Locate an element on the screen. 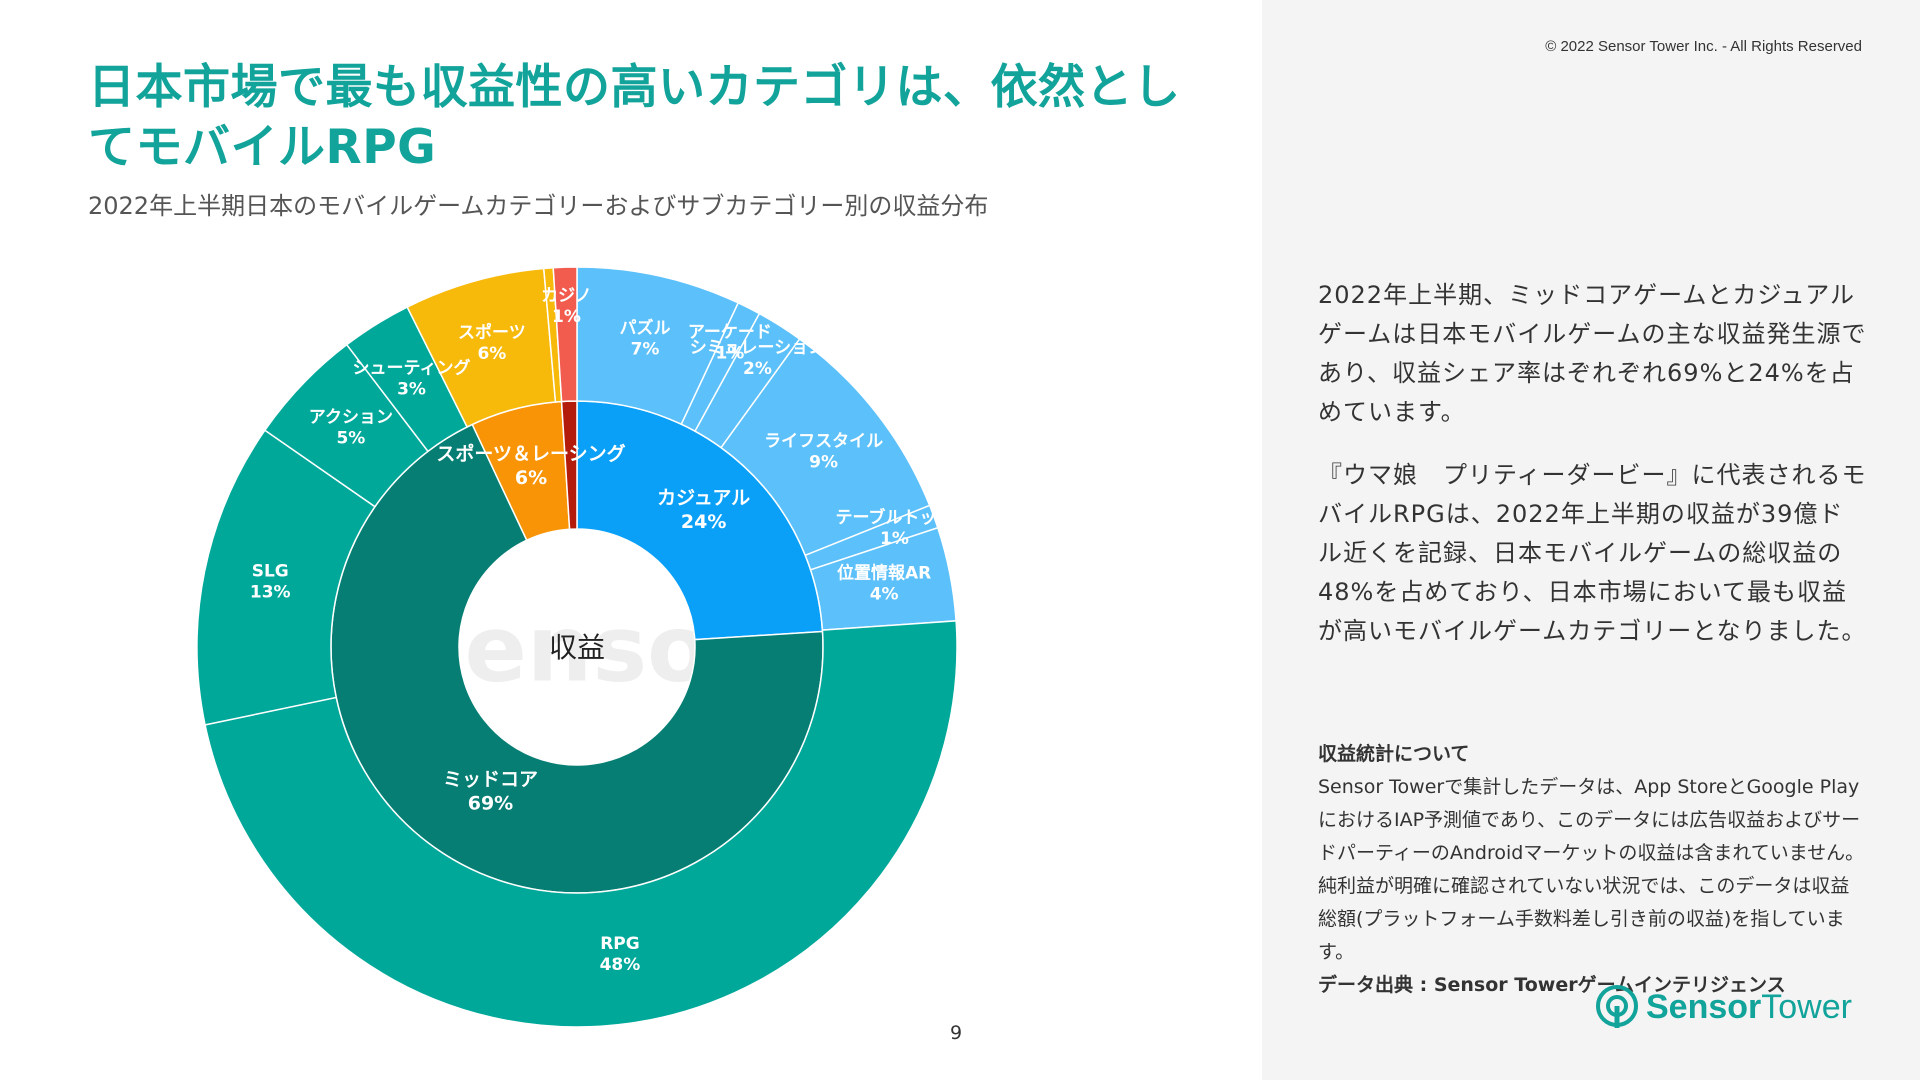  inner-label-value: 24% is located at coordinates (703, 522).